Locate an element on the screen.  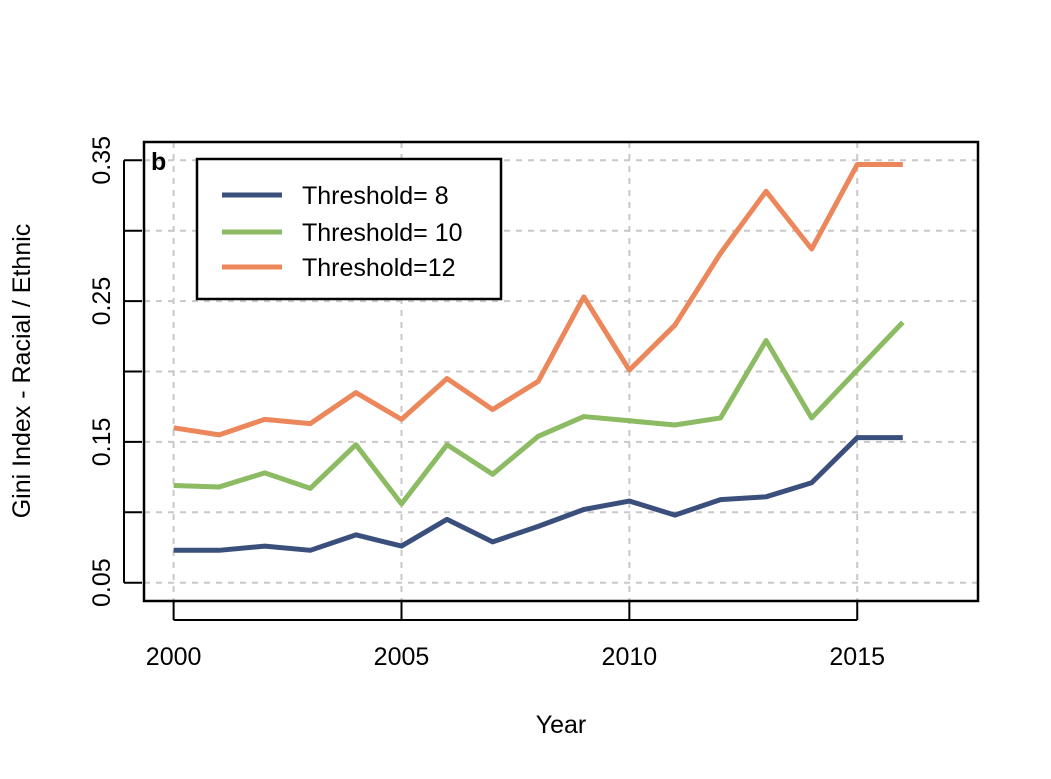
x-axis-title: Year is located at coordinates (561, 725).